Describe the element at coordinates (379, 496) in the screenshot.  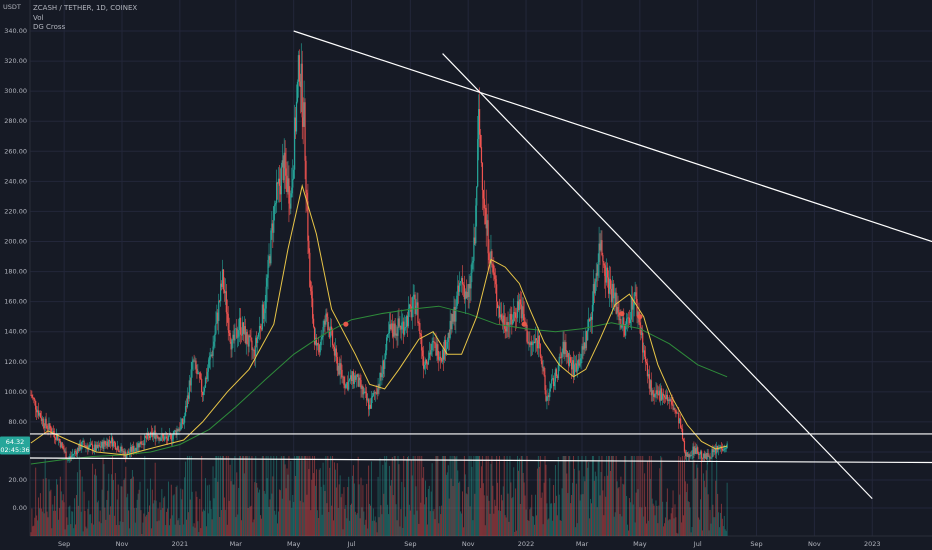
I see `volume-histogram` at that location.